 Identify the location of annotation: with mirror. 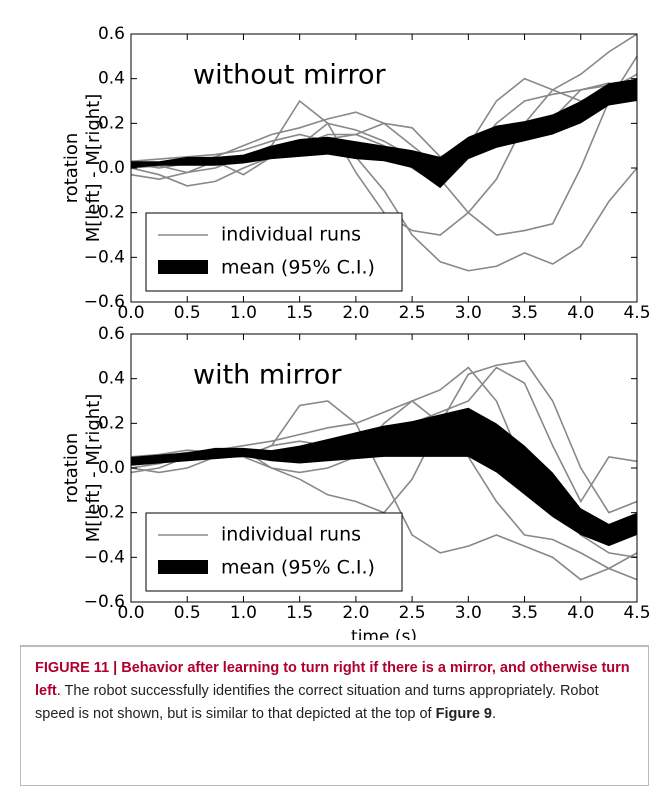
(267, 375).